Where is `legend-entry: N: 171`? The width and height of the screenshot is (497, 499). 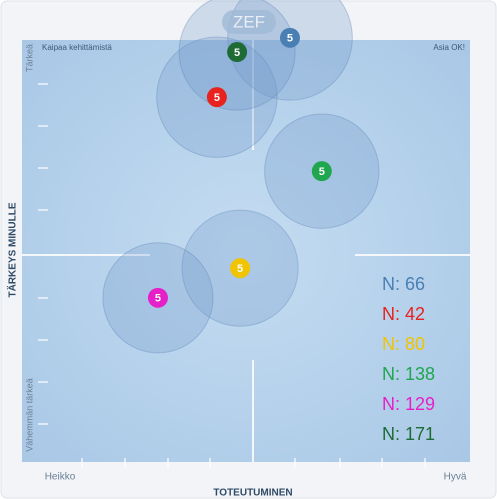 legend-entry: N: 171 is located at coordinates (408, 434).